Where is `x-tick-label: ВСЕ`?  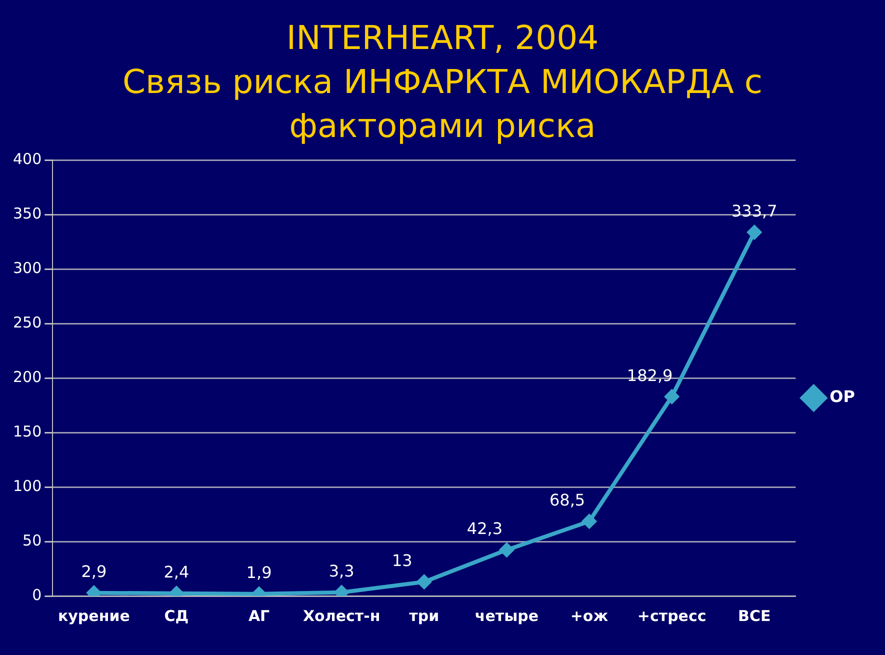
x-tick-label: ВСЕ is located at coordinates (754, 615).